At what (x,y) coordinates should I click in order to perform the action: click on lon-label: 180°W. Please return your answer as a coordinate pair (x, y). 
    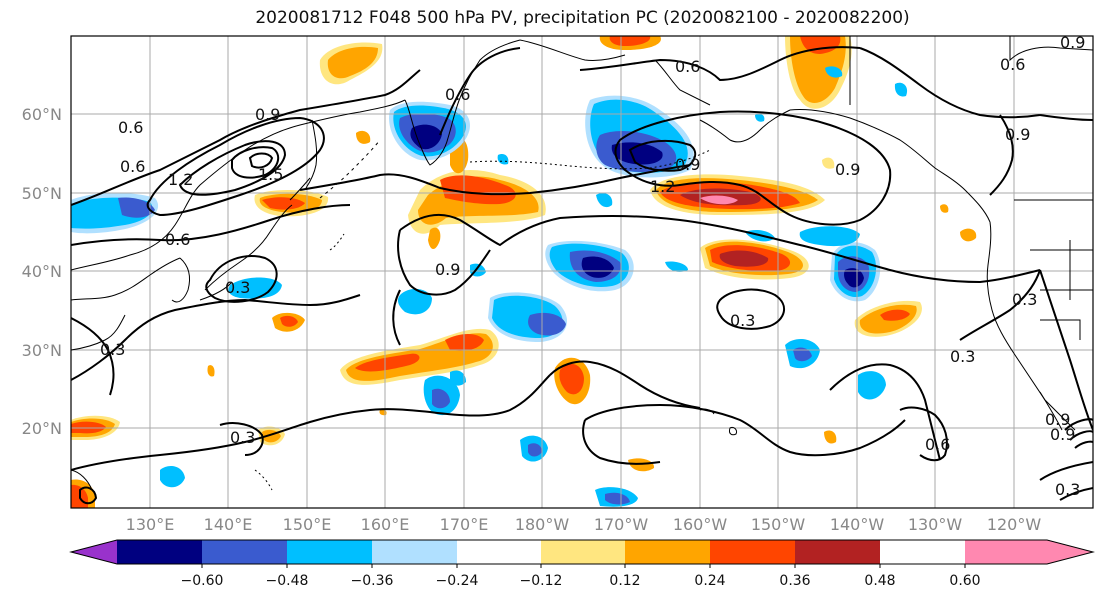
    Looking at the image, I should click on (542, 524).